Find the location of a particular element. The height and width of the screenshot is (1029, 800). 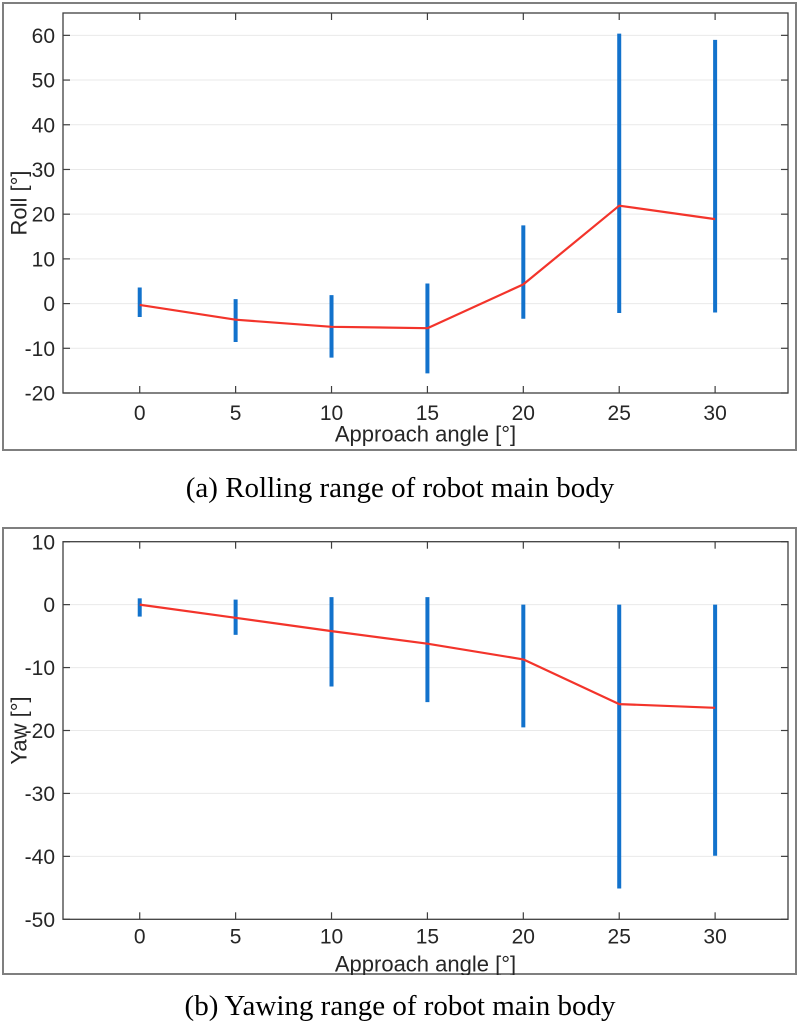

y-tick-label: 50 is located at coordinates (43, 81).